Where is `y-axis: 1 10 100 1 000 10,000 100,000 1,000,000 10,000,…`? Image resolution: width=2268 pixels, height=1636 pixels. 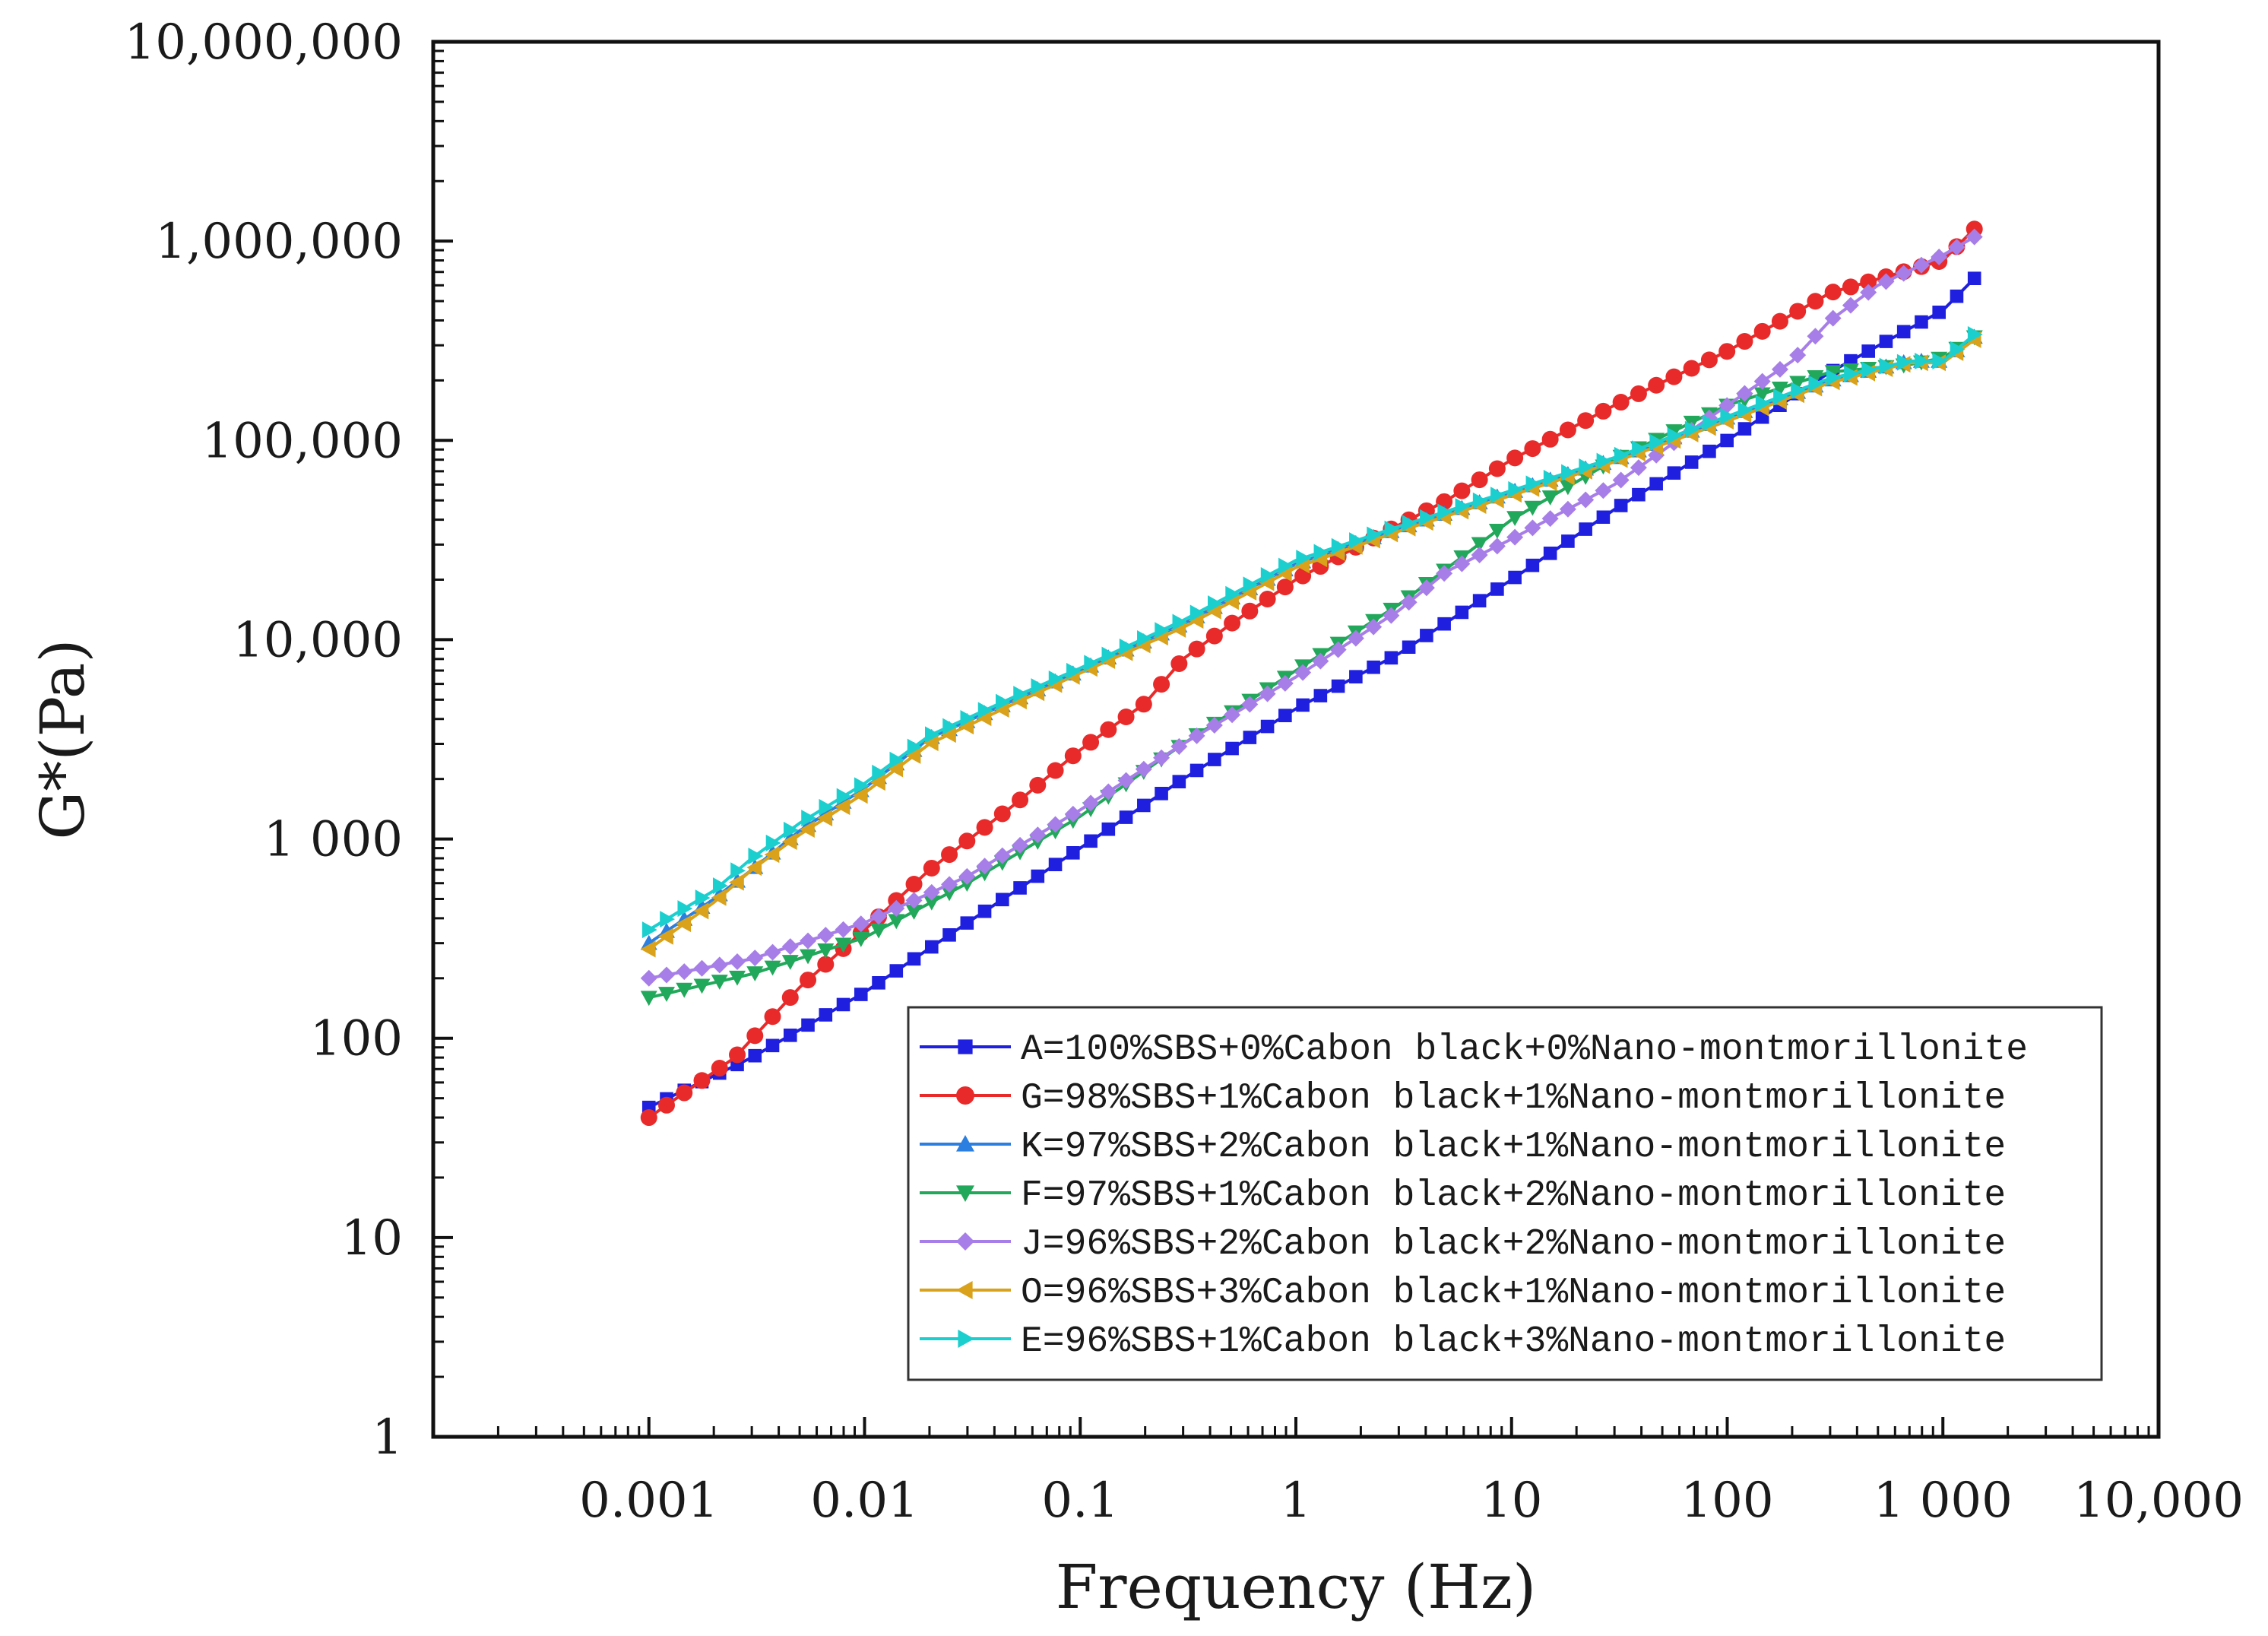
y-axis: 1 10 100 1 000 10,000 100,000 1,000,000 10,000,… is located at coordinates (289, 740).